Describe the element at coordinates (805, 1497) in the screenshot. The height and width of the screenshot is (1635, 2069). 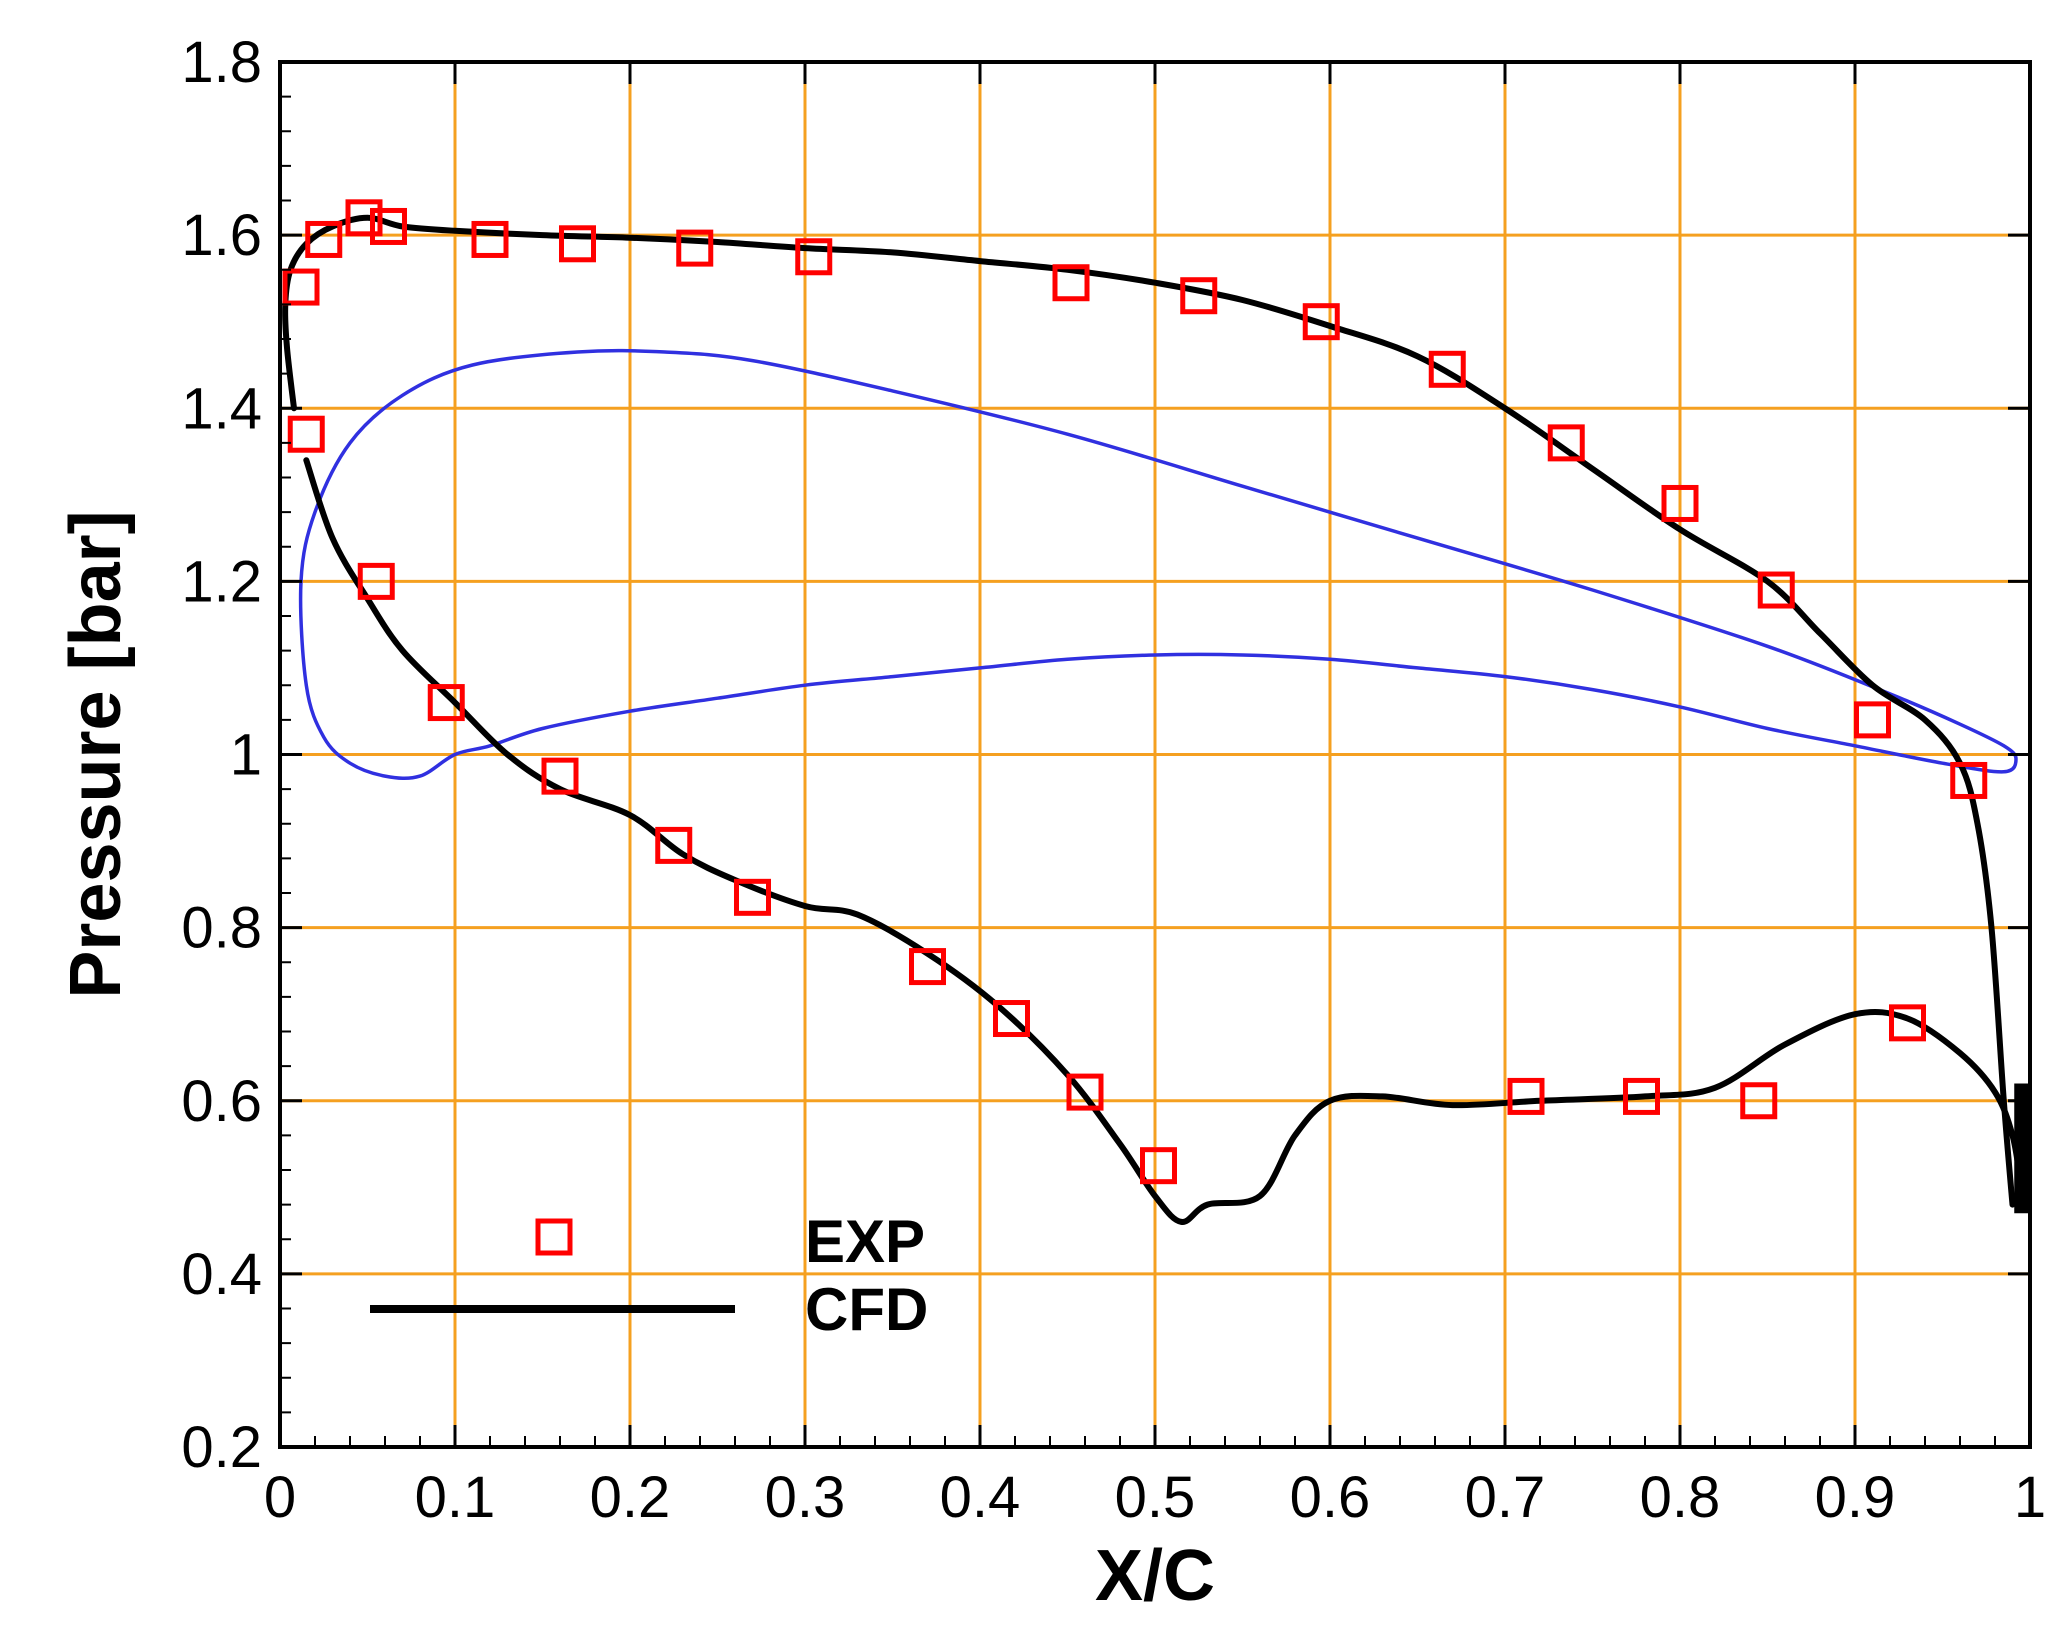
I see `x-tick-label: 0.3` at that location.